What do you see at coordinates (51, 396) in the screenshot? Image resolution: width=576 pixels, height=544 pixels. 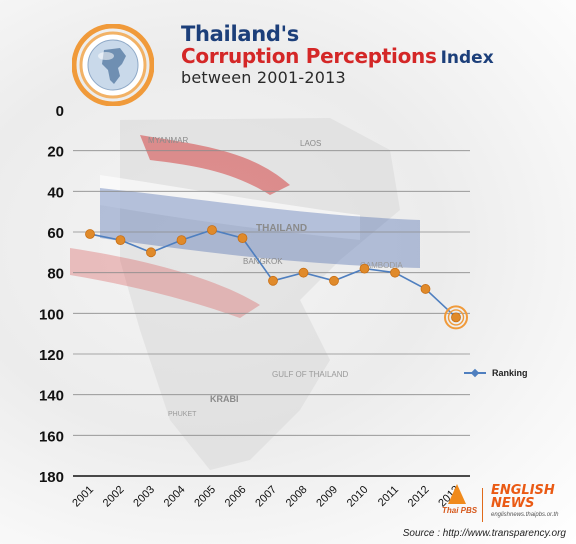 I see `y-tick-label: 140` at bounding box center [51, 396].